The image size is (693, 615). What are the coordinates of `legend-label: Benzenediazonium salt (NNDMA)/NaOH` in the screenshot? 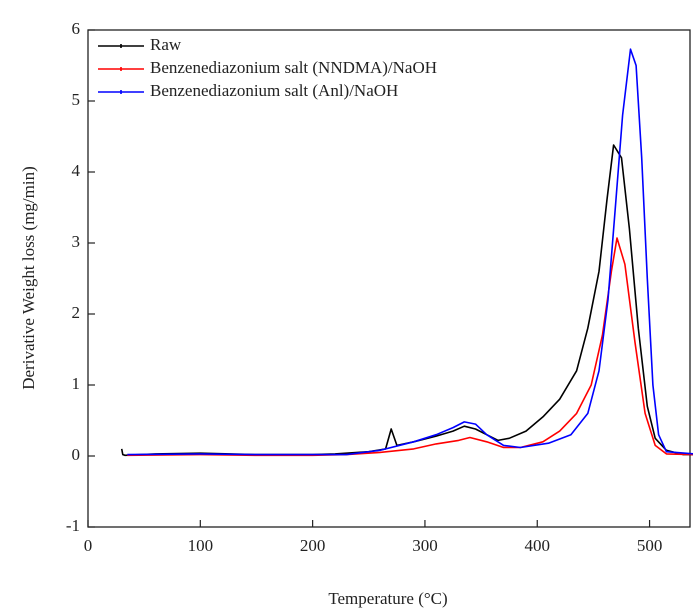 It's located at (293, 67).